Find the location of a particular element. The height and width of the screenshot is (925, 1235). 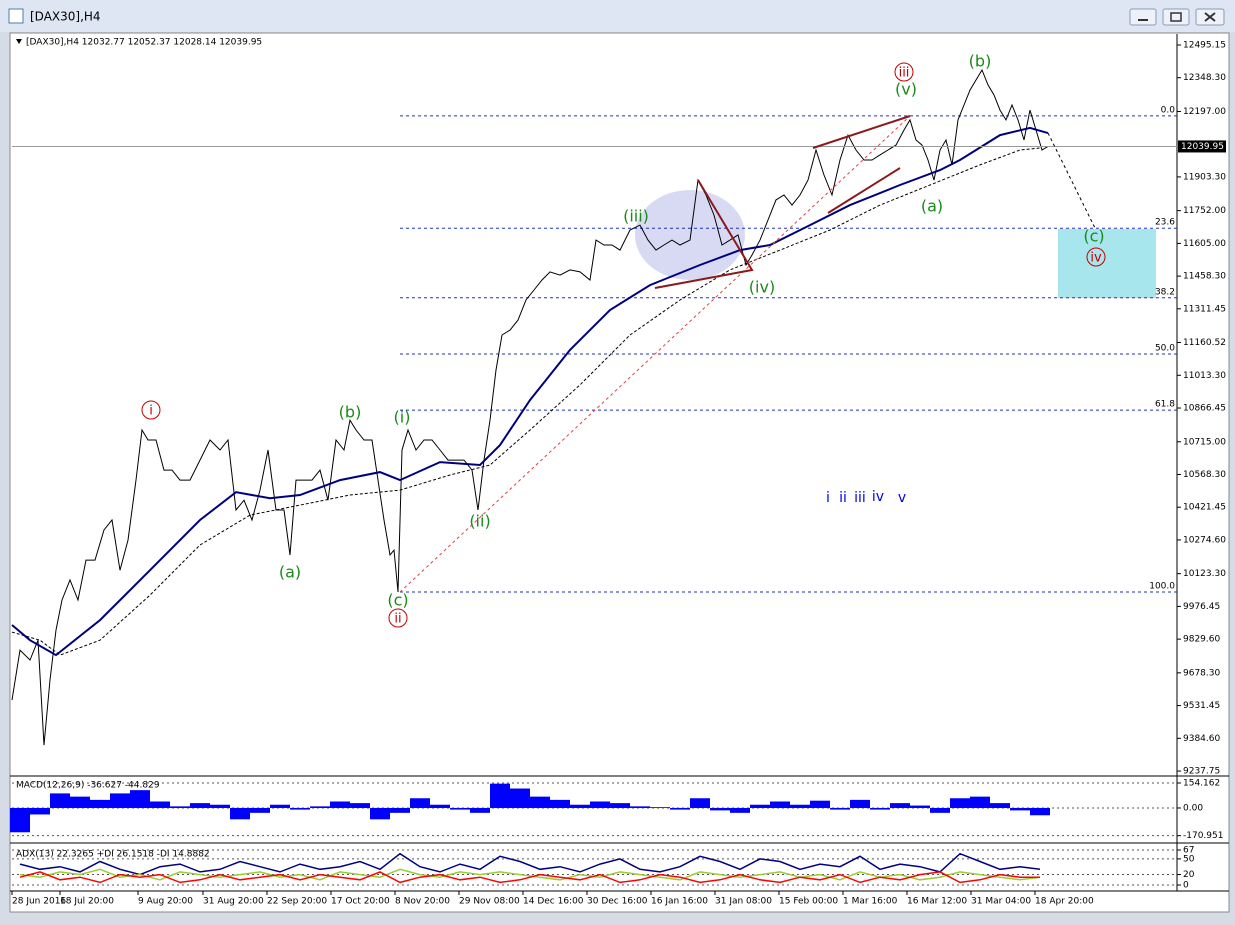

y-tick-label: 11903.30 is located at coordinates (1204, 177).